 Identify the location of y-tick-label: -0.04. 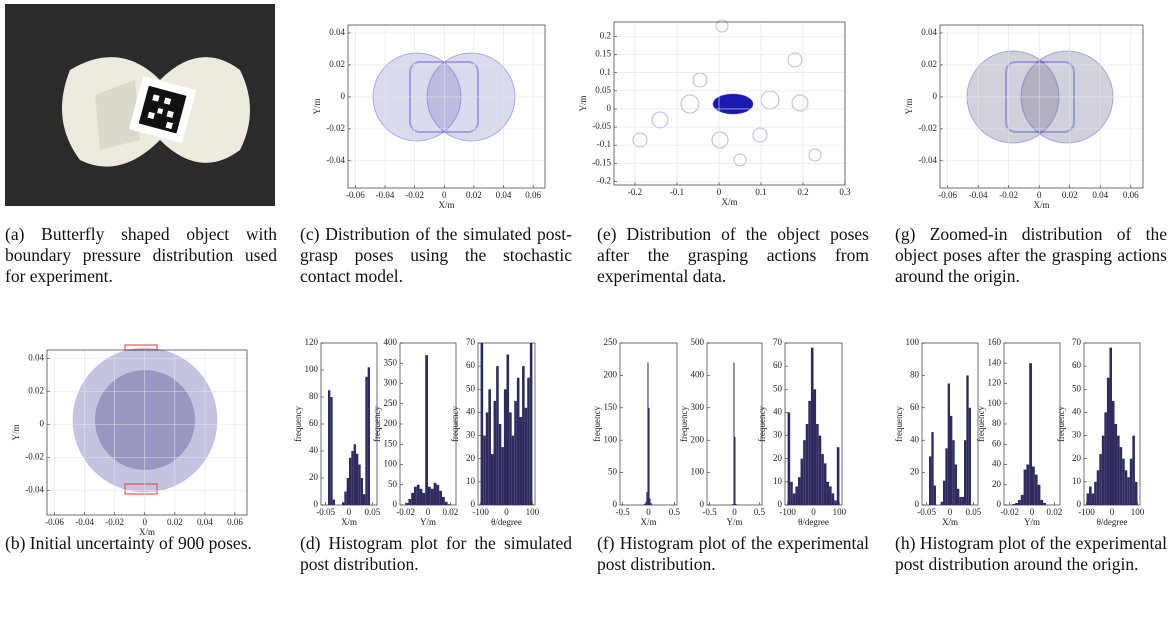
(335, 160).